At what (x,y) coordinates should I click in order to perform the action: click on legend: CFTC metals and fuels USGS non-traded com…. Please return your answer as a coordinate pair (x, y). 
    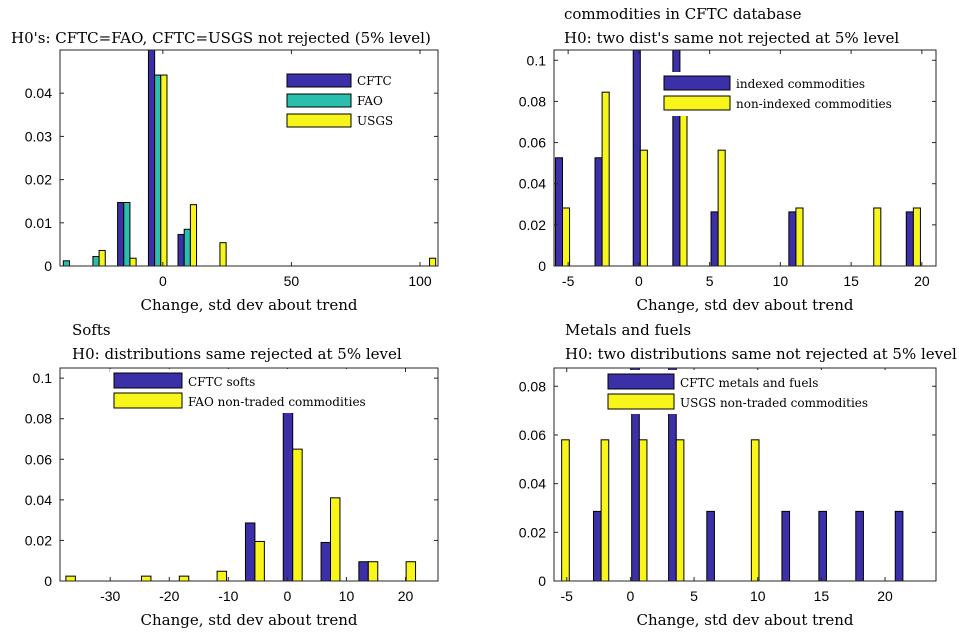
    Looking at the image, I should click on (749, 392).